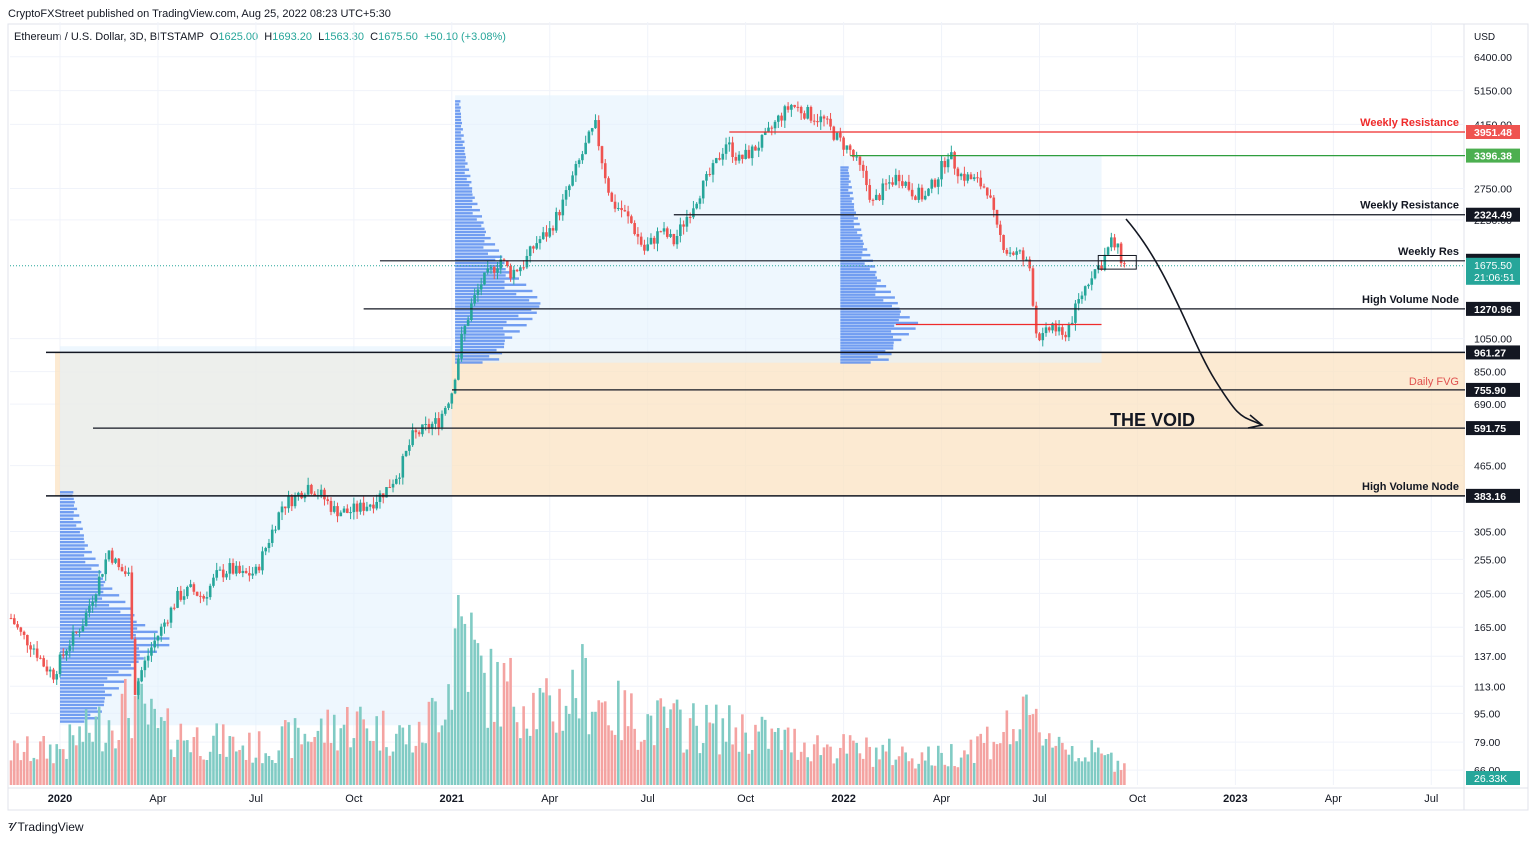  Describe the element at coordinates (109, 37) in the screenshot. I see `symbol-name: Ethereum / U.S. Dollar, 3D, BITSTAMP` at that location.